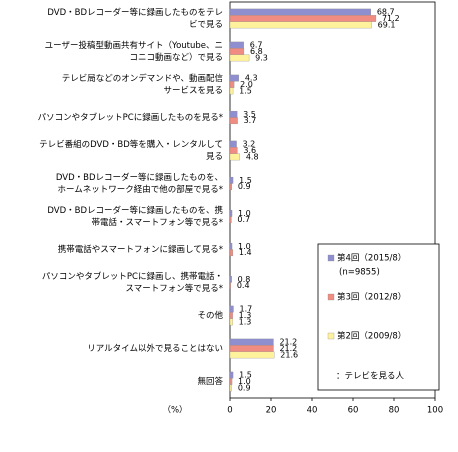 This screenshot has width=458, height=452. What do you see at coordinates (176, 57) in the screenshot?
I see `category-label: コニコ動画など）で見る` at bounding box center [176, 57].